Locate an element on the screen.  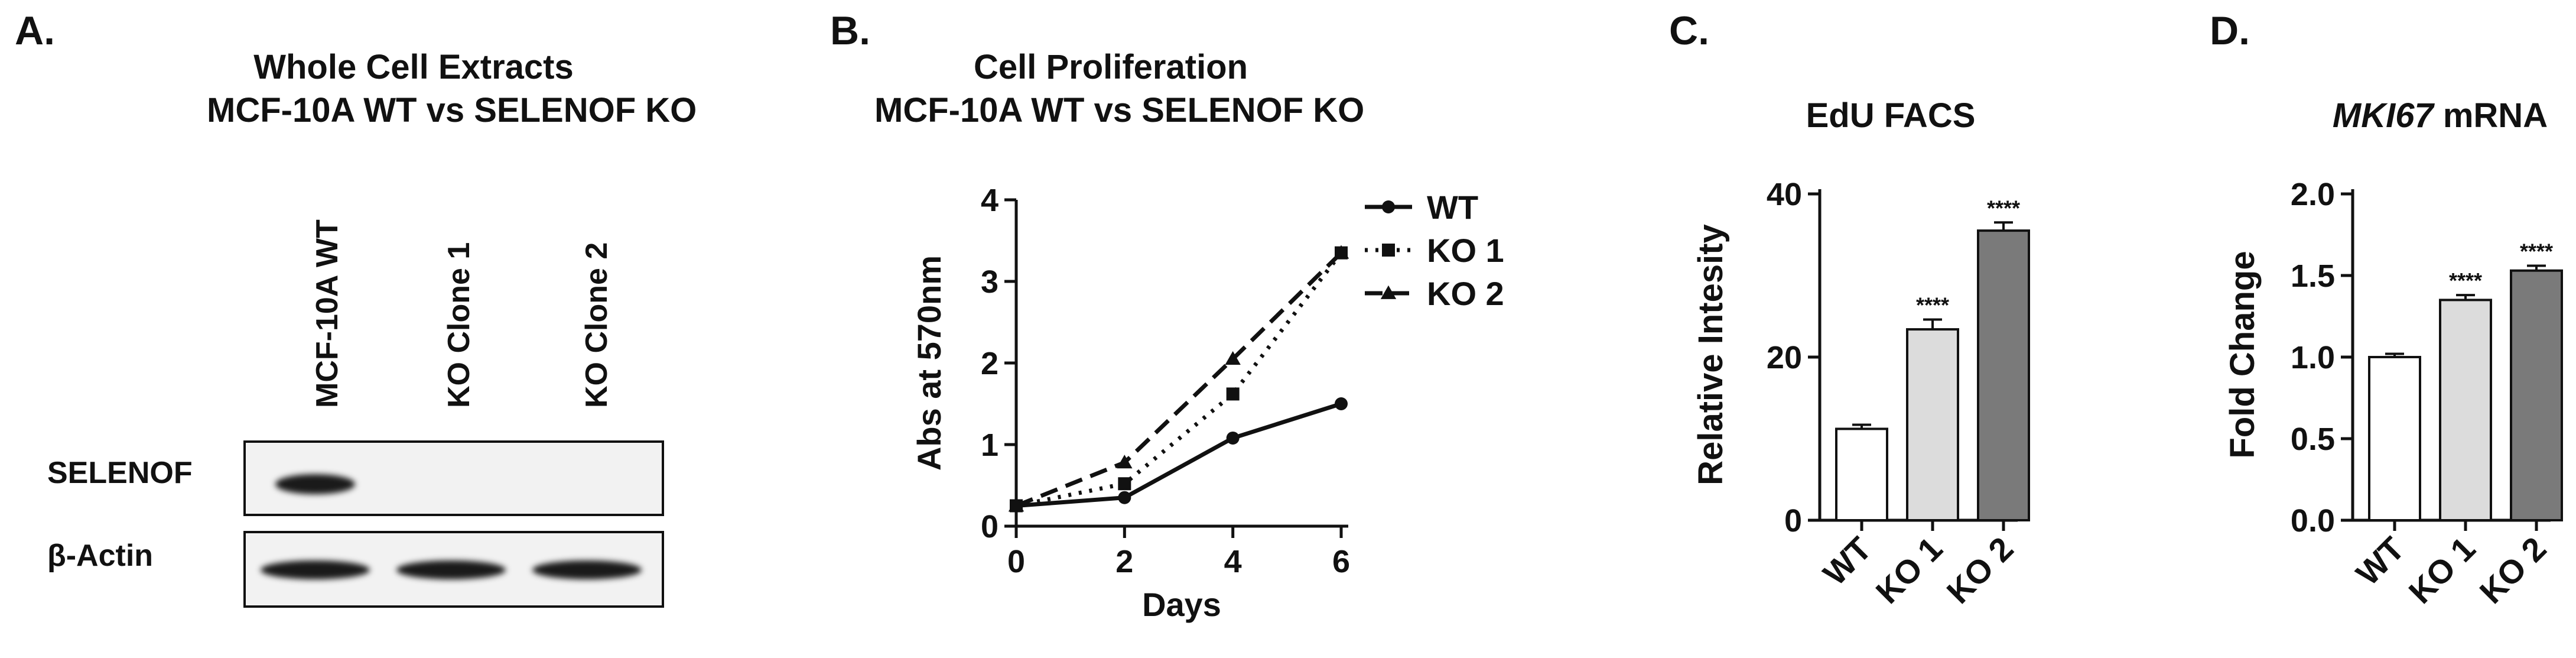
mki-ytick-label: 1.0 is located at coordinates (2313, 357).